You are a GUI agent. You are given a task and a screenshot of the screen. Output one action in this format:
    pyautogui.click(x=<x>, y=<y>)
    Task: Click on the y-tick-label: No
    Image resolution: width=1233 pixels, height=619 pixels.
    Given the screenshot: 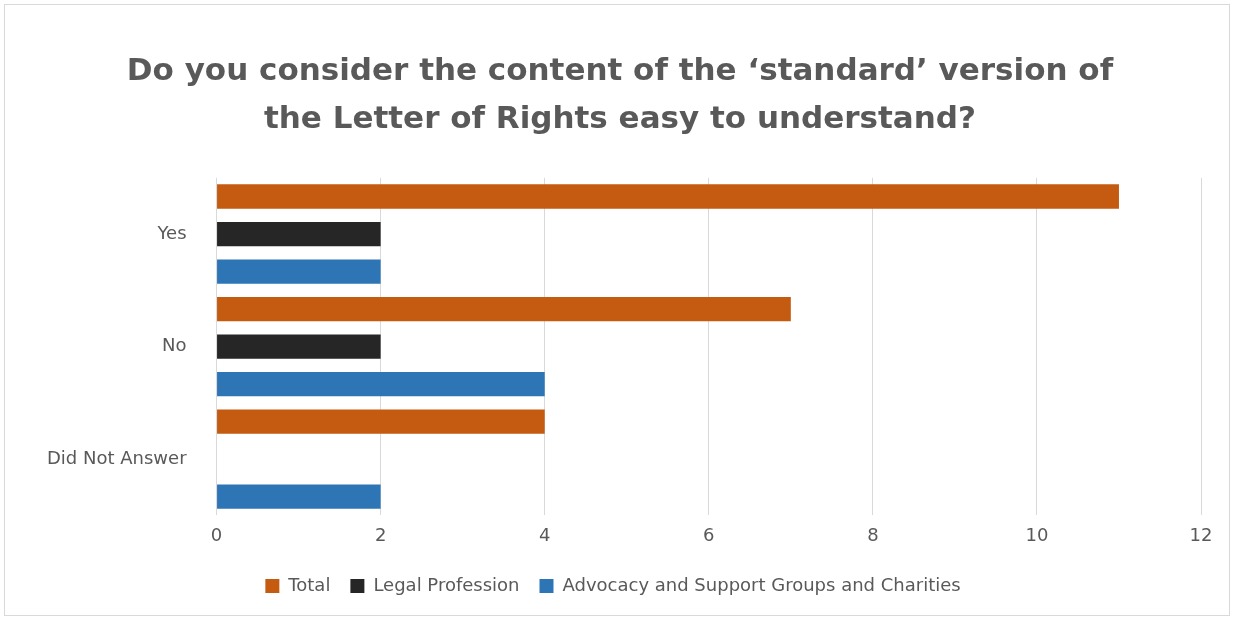 What is the action you would take?
    pyautogui.click(x=174, y=345)
    